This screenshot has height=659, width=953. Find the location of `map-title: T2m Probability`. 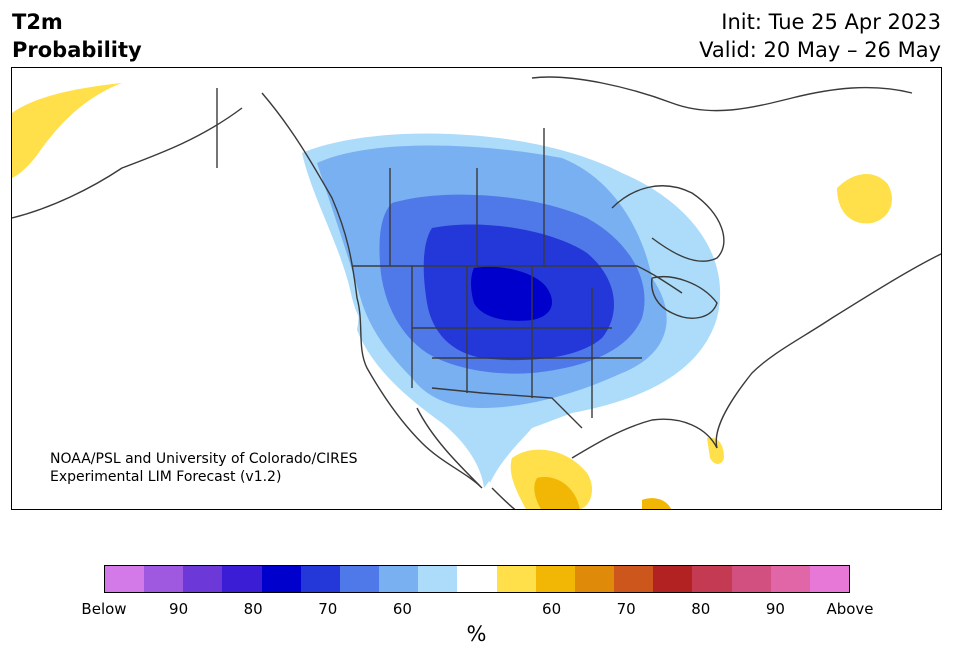

map-title: T2m Probability is located at coordinates (77, 36).